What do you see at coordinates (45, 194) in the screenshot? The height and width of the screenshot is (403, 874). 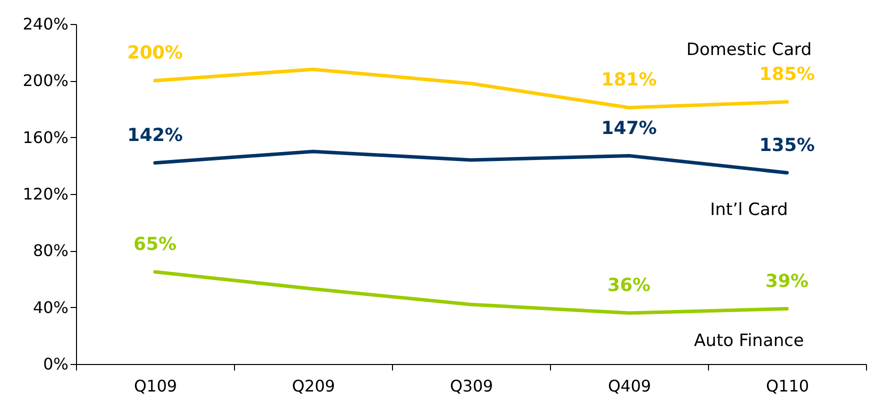 I see `y-tick-label: 120%` at bounding box center [45, 194].